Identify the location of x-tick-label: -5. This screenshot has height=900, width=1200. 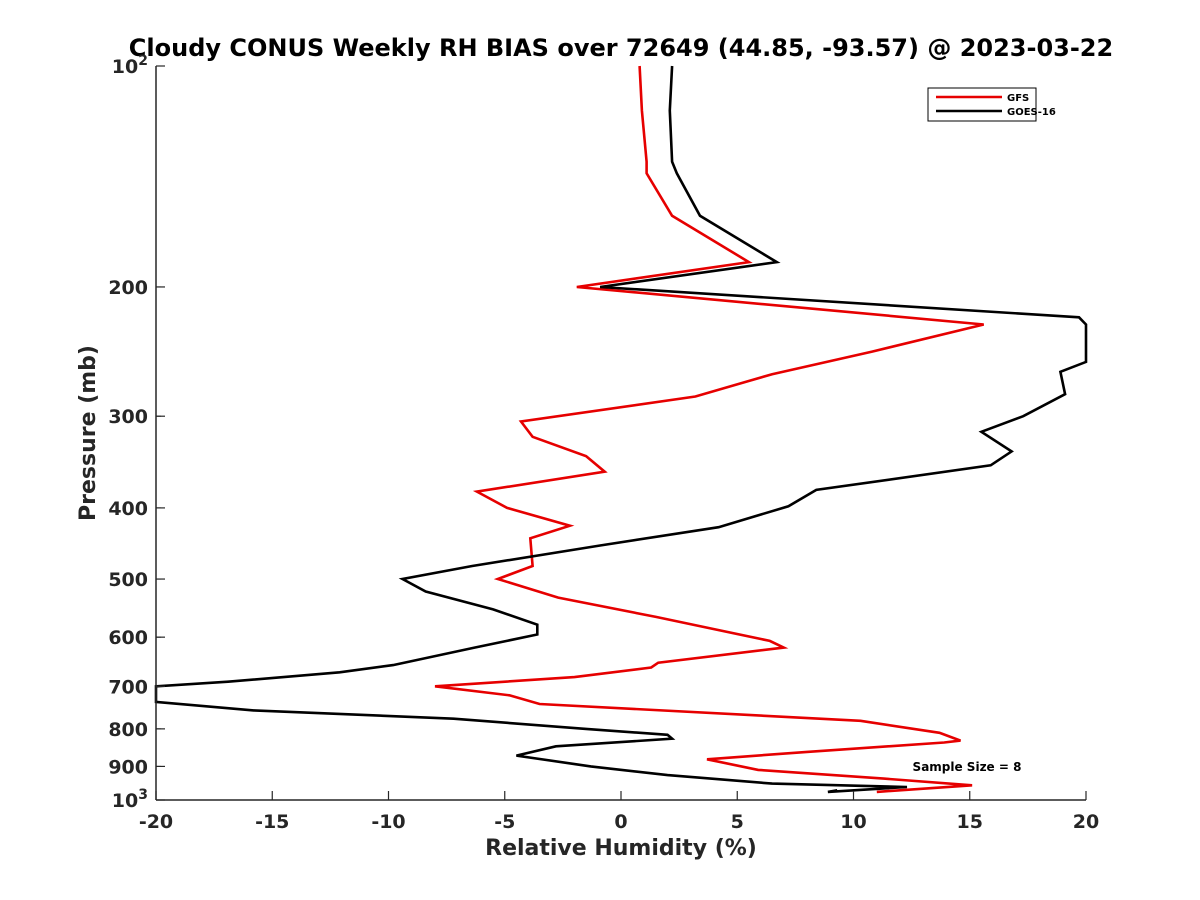
(504, 822).